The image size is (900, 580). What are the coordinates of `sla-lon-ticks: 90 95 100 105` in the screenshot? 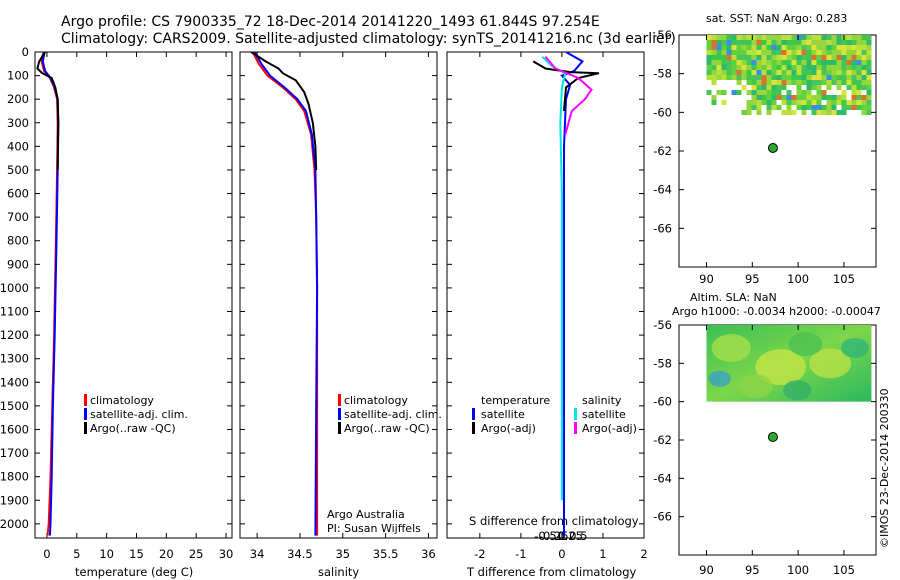 It's located at (777, 451).